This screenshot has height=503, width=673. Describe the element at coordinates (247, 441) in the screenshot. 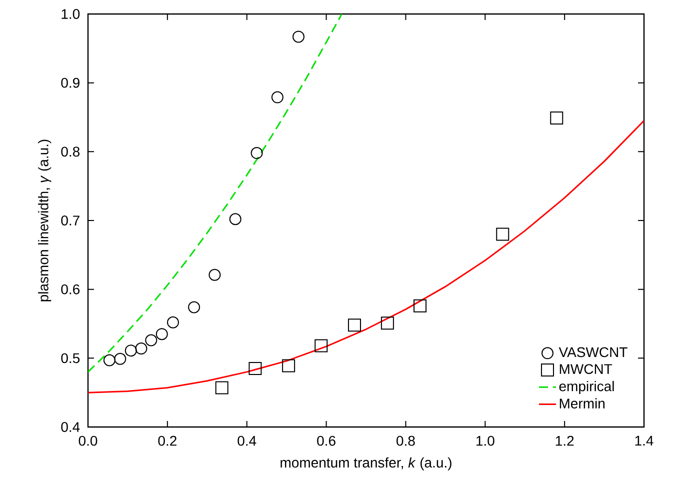

I see `x-tick-label: 0.4` at that location.